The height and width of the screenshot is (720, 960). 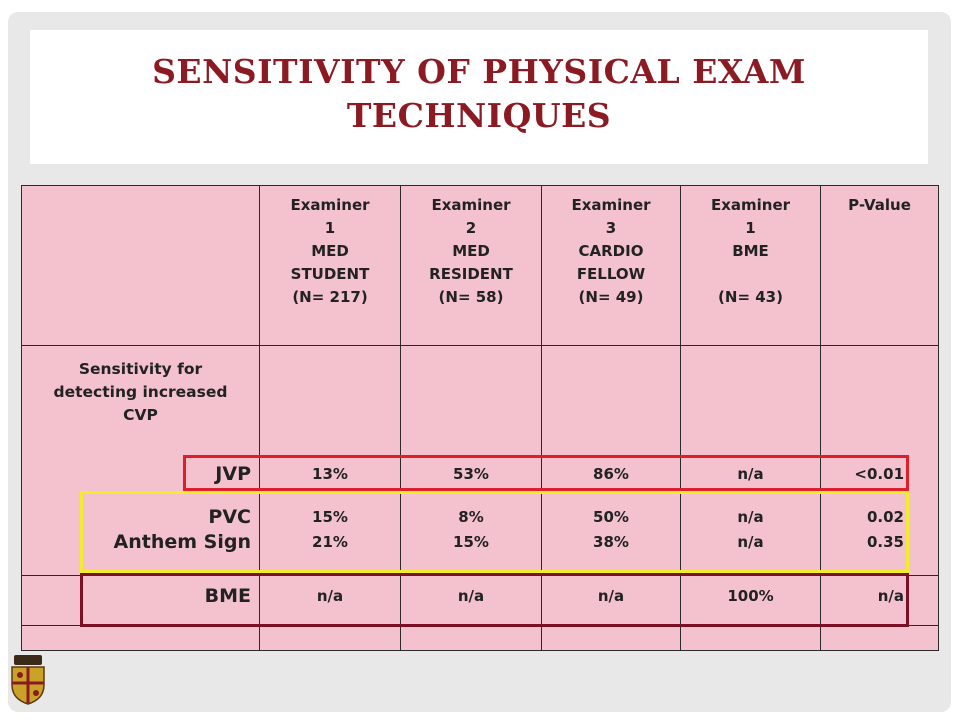 What do you see at coordinates (885, 542) in the screenshot?
I see `anthem-sign-p-value: 0.35` at bounding box center [885, 542].